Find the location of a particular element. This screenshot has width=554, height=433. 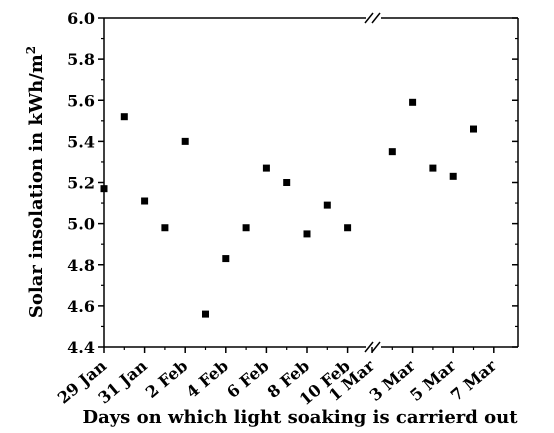

axis-break-top is located at coordinates (372, 18).